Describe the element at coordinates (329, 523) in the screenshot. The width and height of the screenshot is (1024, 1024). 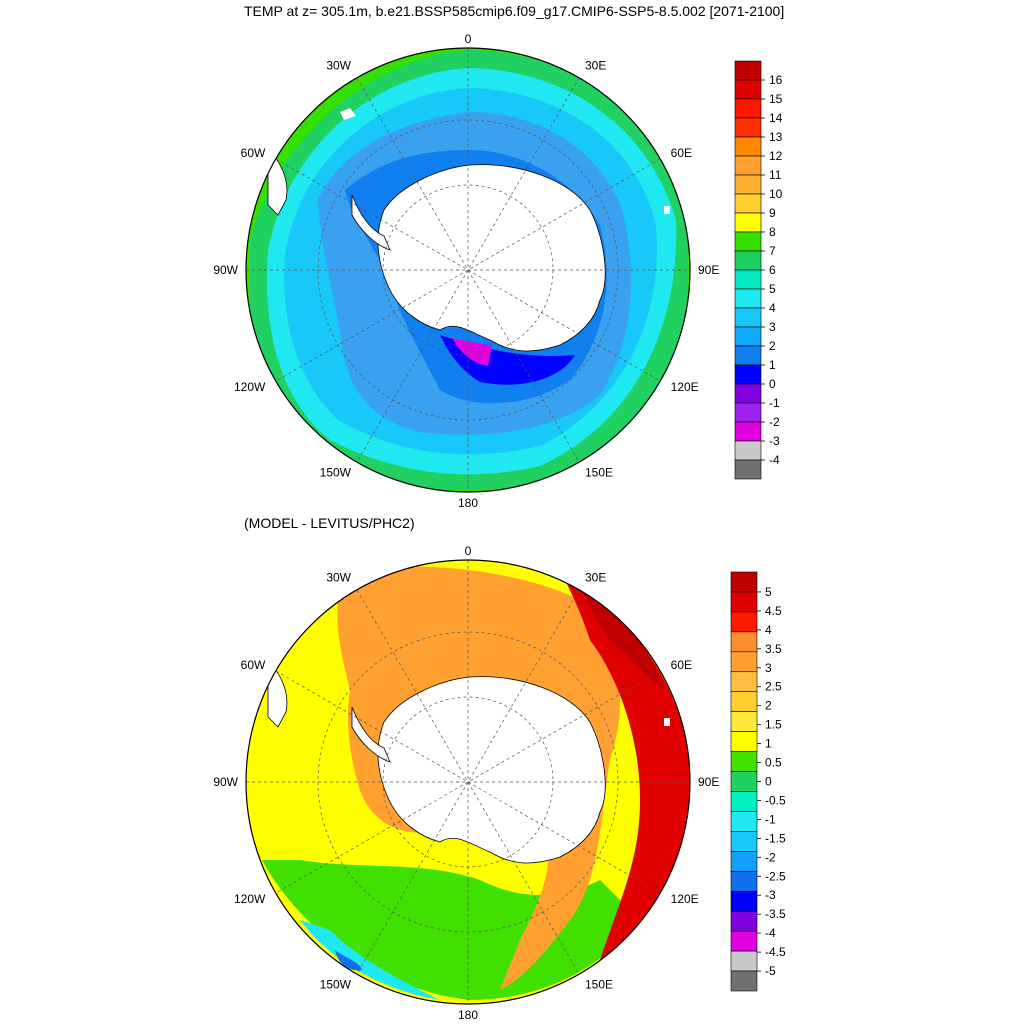
I see `difference-subtitle: (MODEL - LEVITUS/PHC2)` at that location.